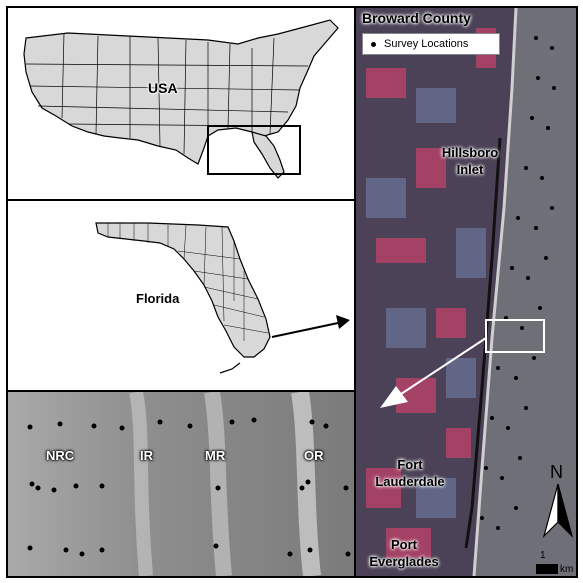 The image size is (583, 583). Describe the element at coordinates (515, 336) in the screenshot. I see `study-area-box` at that location.